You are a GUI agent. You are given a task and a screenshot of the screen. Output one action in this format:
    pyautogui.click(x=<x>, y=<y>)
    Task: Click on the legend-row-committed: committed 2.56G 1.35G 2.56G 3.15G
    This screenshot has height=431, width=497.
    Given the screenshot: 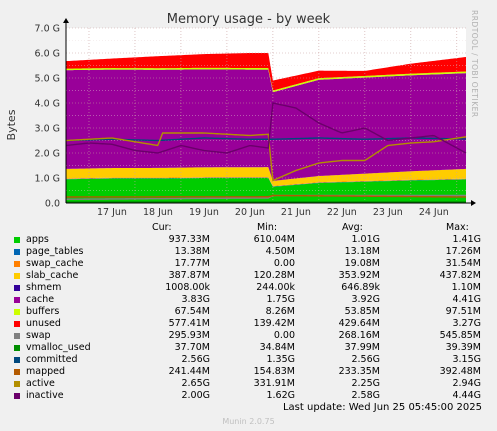 What is the action you would take?
    pyautogui.click(x=252, y=360)
    